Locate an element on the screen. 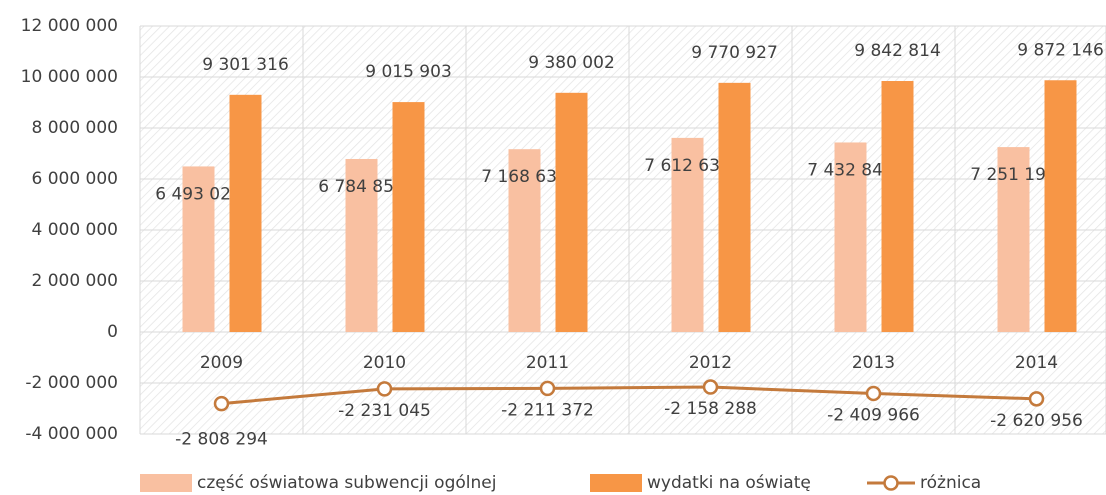 The width and height of the screenshot is (1106, 495). y-tick-label: 12 000 000 is located at coordinates (69, 26).